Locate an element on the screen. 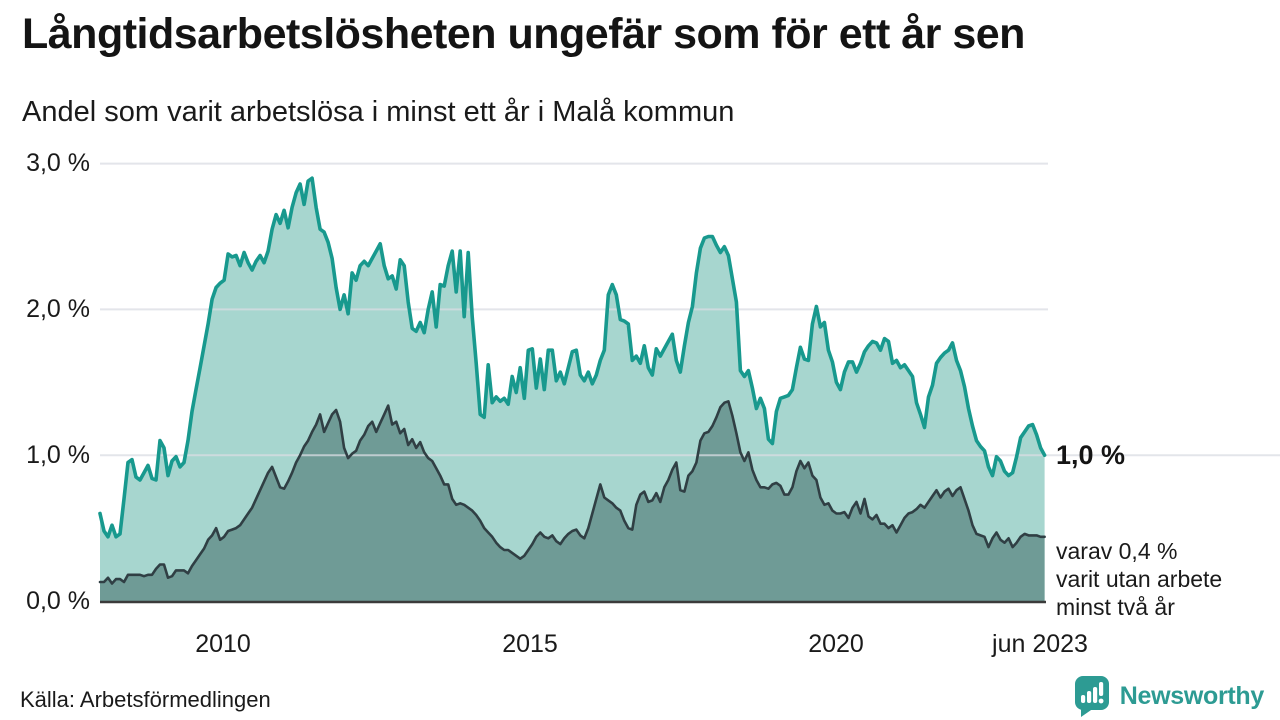 The image size is (1280, 720). end-sublabel-line2: varit utan arbete is located at coordinates (1139, 579).